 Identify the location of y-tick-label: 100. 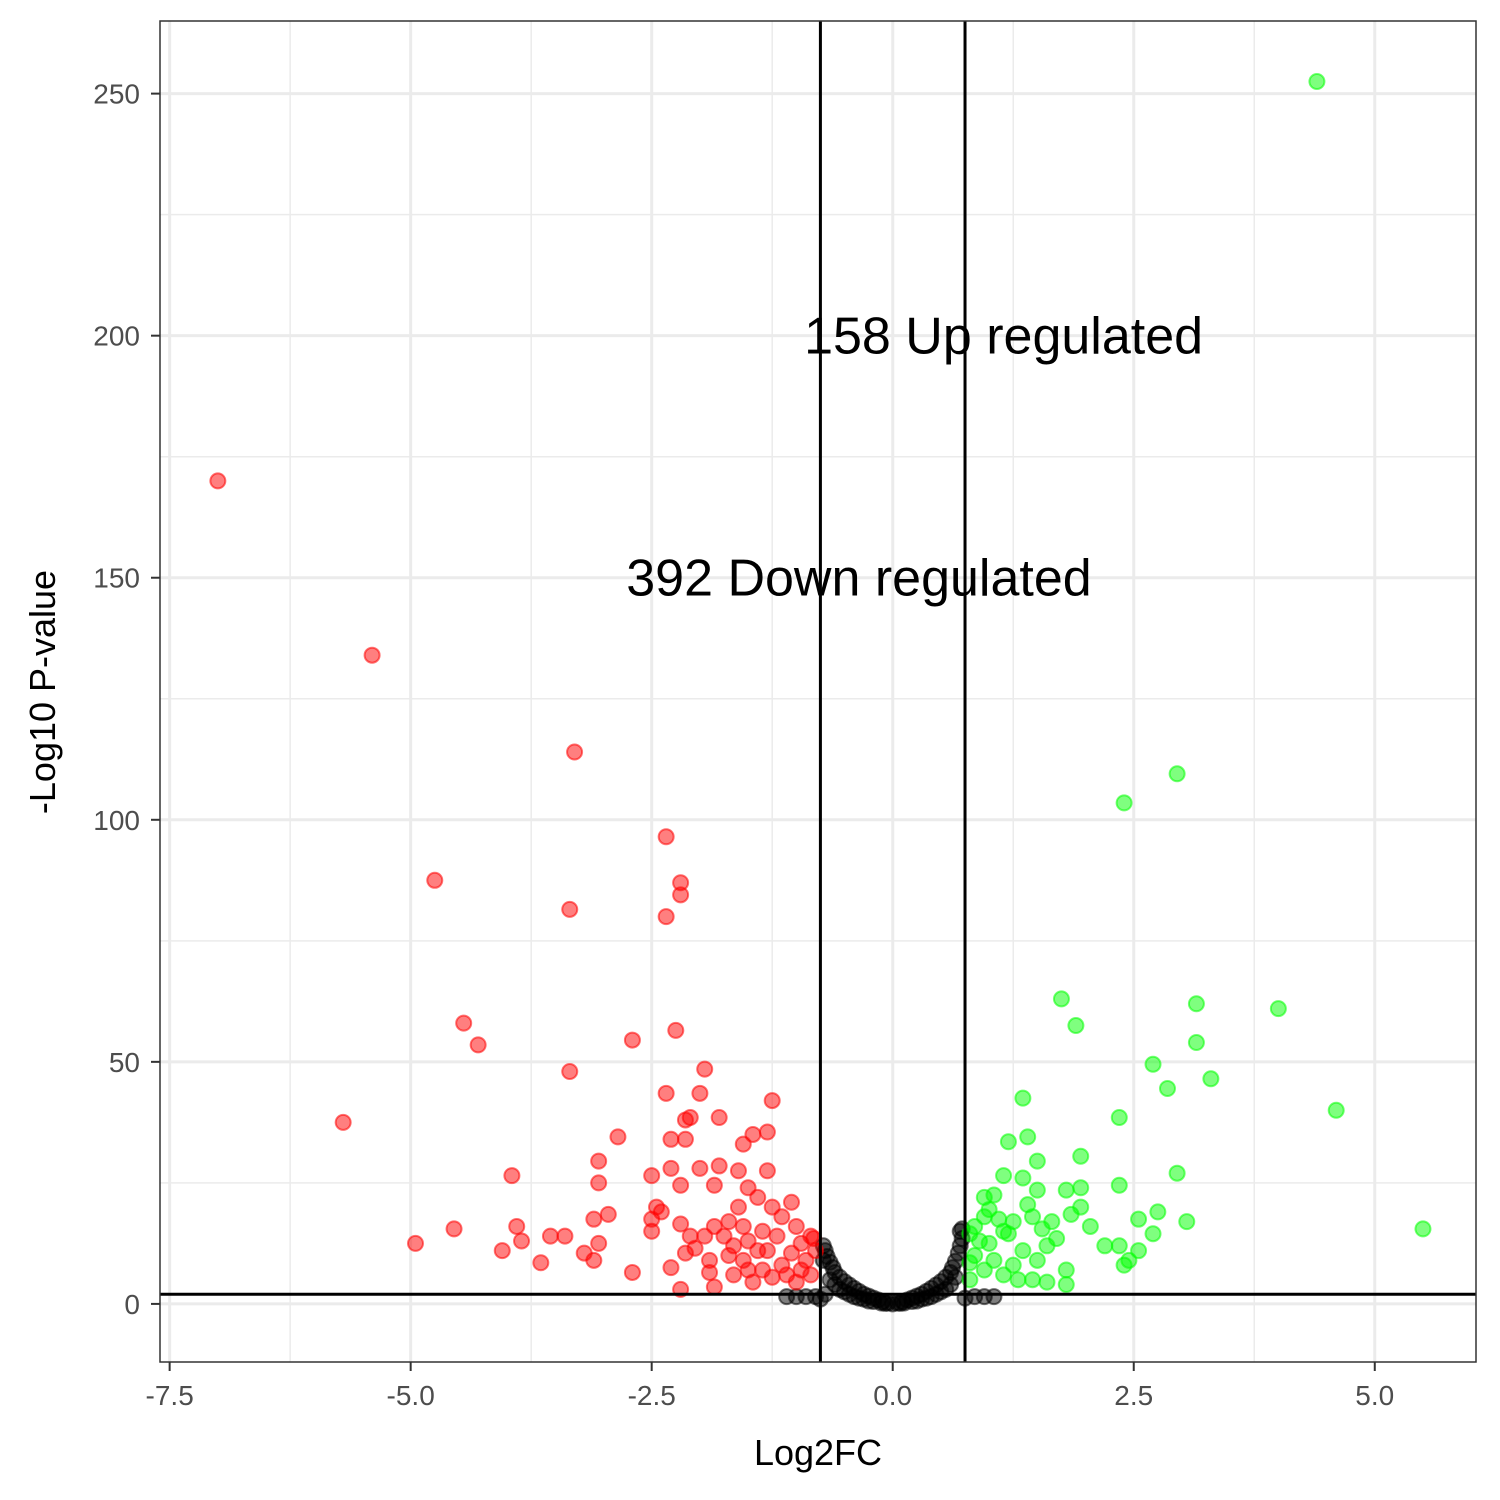
(116, 820).